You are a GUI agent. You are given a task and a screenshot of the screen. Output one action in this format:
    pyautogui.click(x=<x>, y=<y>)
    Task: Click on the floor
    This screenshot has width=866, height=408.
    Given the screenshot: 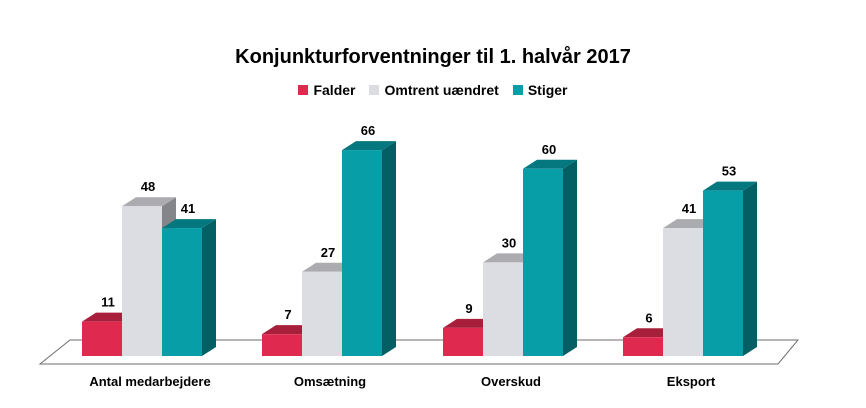 What is the action you would take?
    pyautogui.click(x=419, y=352)
    